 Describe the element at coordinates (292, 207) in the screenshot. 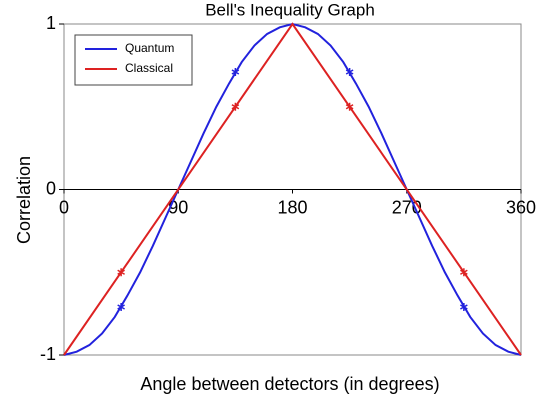

I see `x-tick-label: 180` at that location.